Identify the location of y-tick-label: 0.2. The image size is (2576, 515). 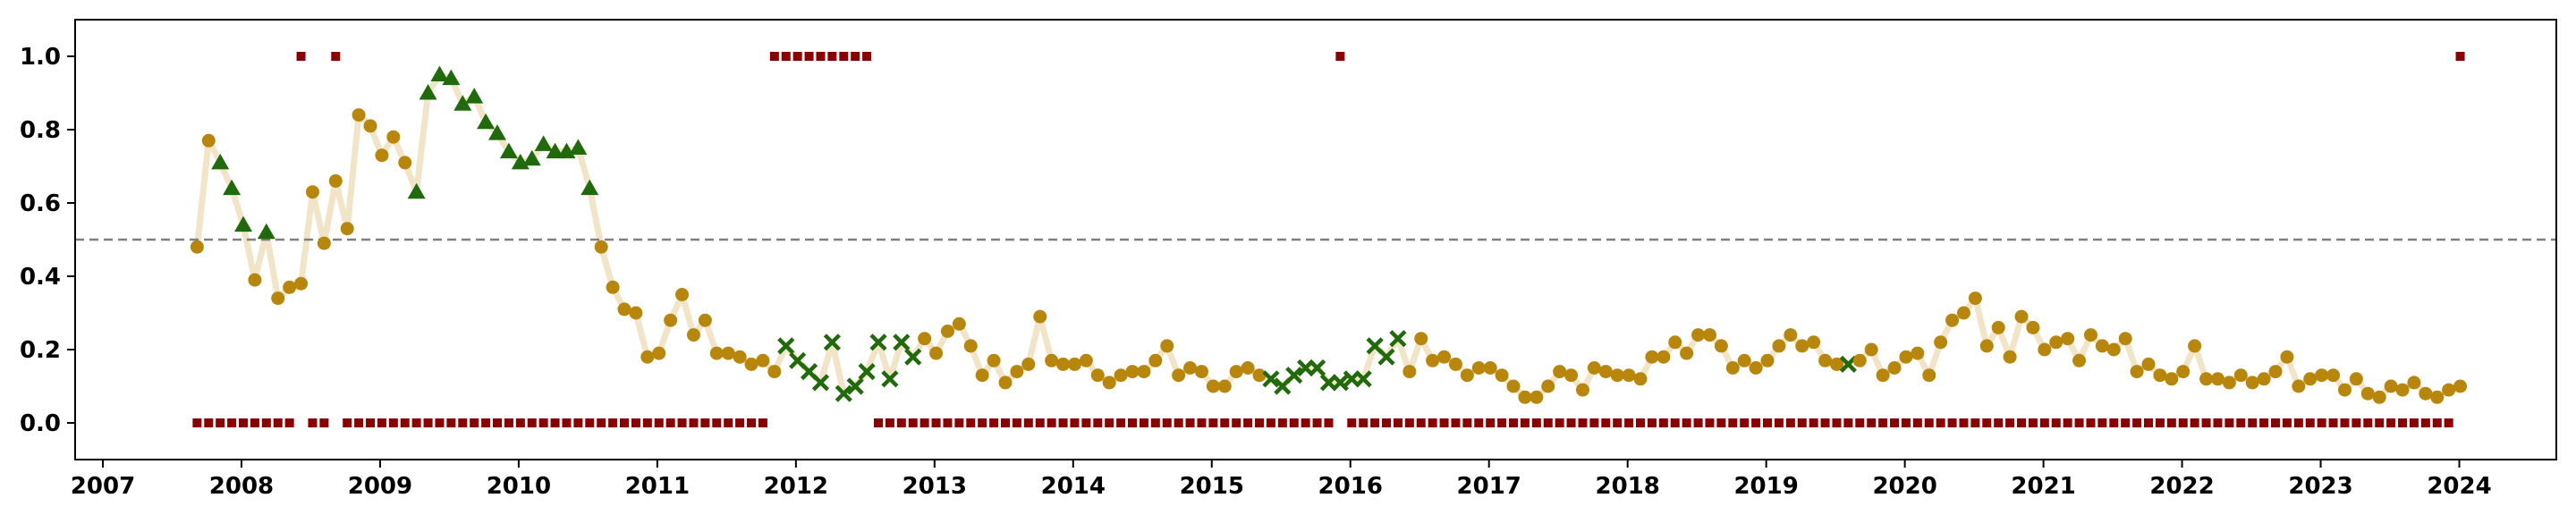
(40, 350).